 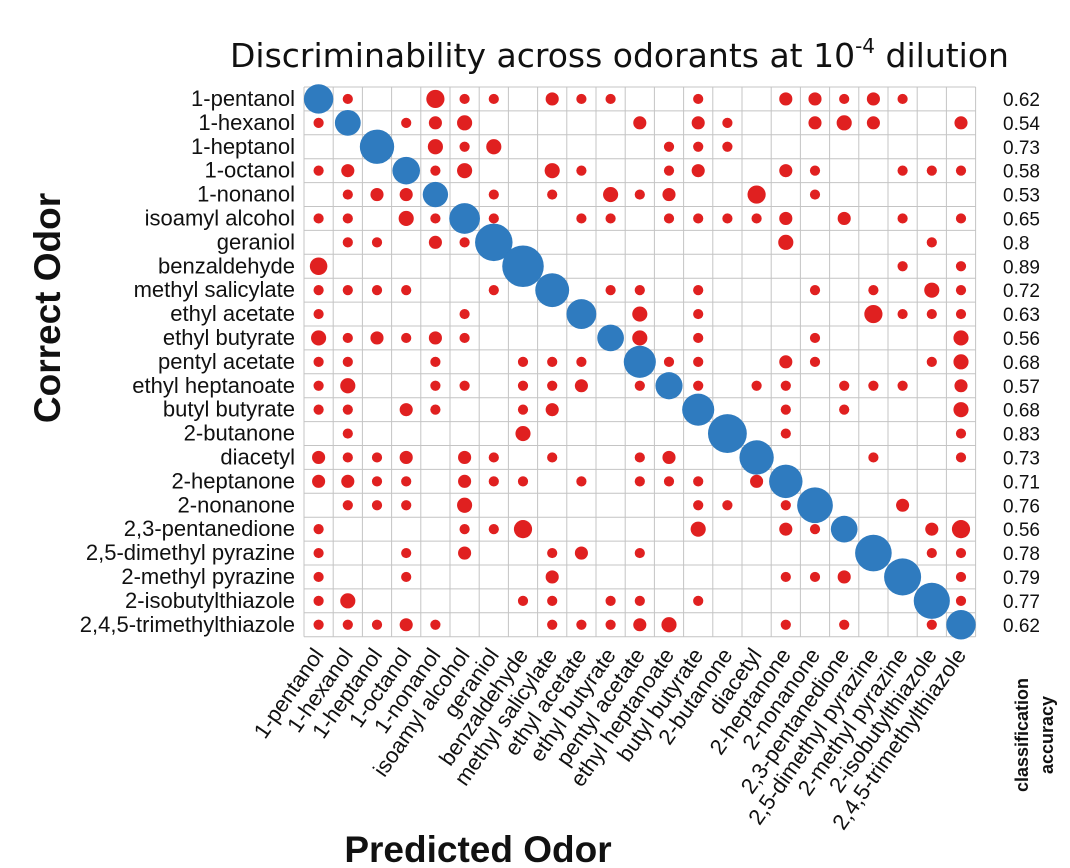 I want to click on y-label-1-nonanol: 1-nonanol, so click(x=246, y=194).